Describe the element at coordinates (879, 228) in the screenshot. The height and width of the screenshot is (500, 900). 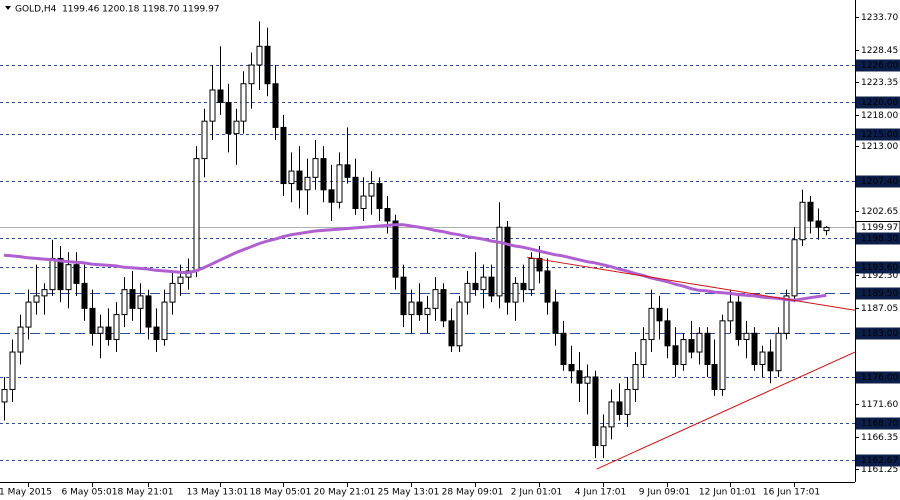
I see `level-label: 1199.97` at that location.